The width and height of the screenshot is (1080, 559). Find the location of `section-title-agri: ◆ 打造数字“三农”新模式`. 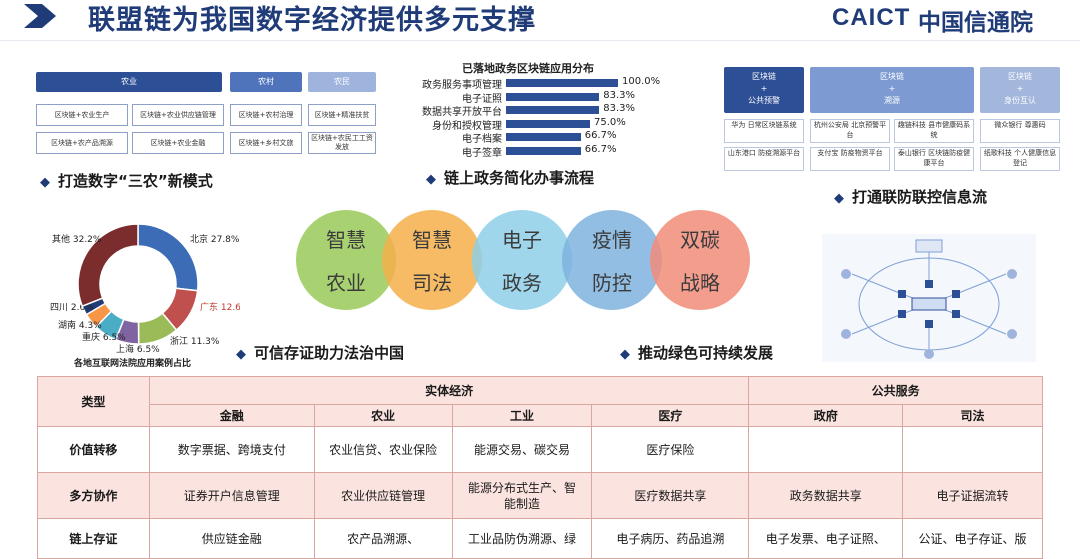

section-title-agri: ◆ 打造数字“三农”新模式 is located at coordinates (126, 181).